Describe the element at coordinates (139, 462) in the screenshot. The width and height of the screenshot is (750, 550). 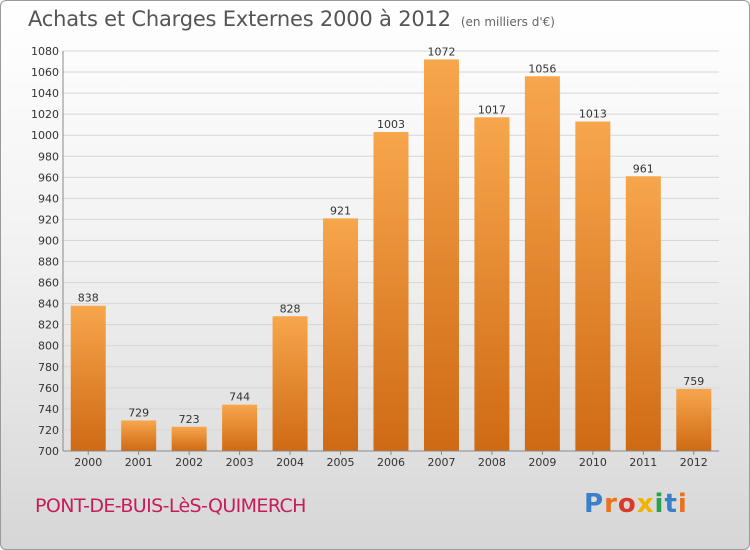
I see `x-tick-label: 2001` at that location.